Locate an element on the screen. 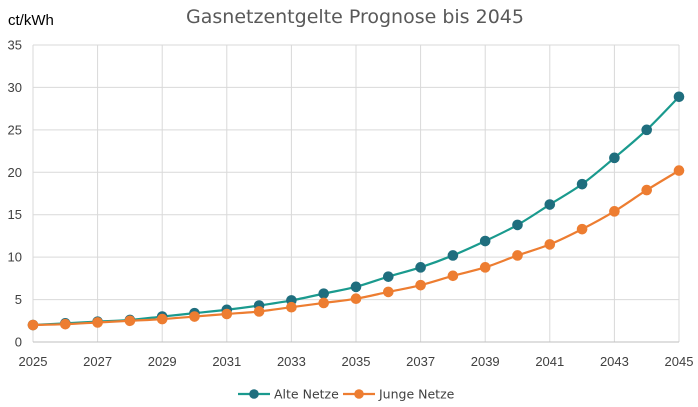  y-tick-label: 20 is located at coordinates (15, 172).